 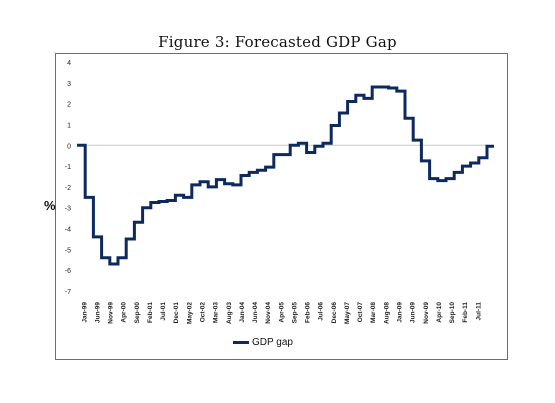 I want to click on x-tick-label: Jul-06, so click(x=321, y=311).